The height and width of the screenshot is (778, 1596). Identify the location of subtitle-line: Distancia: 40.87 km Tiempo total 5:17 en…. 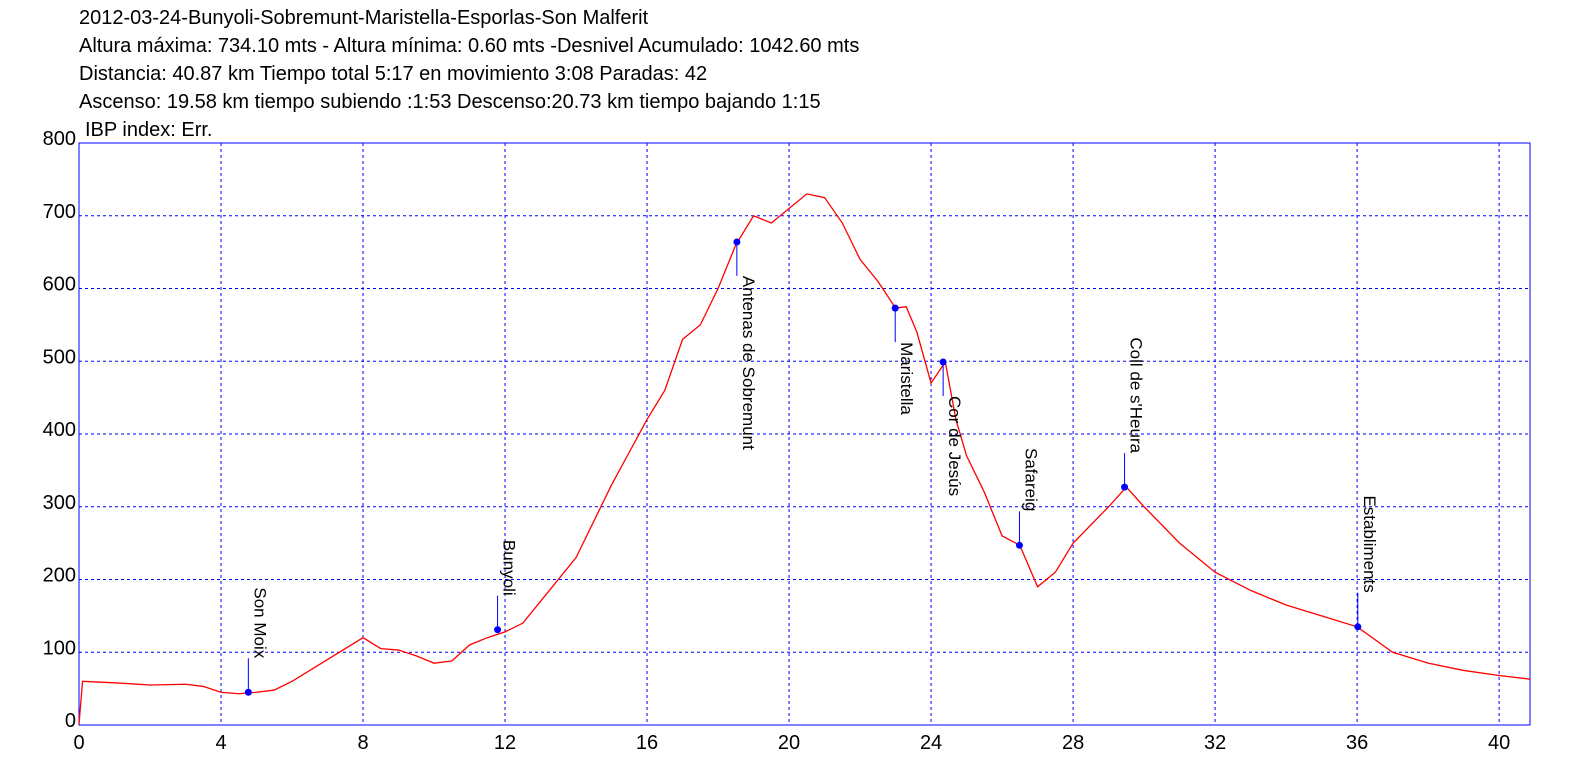
(393, 74).